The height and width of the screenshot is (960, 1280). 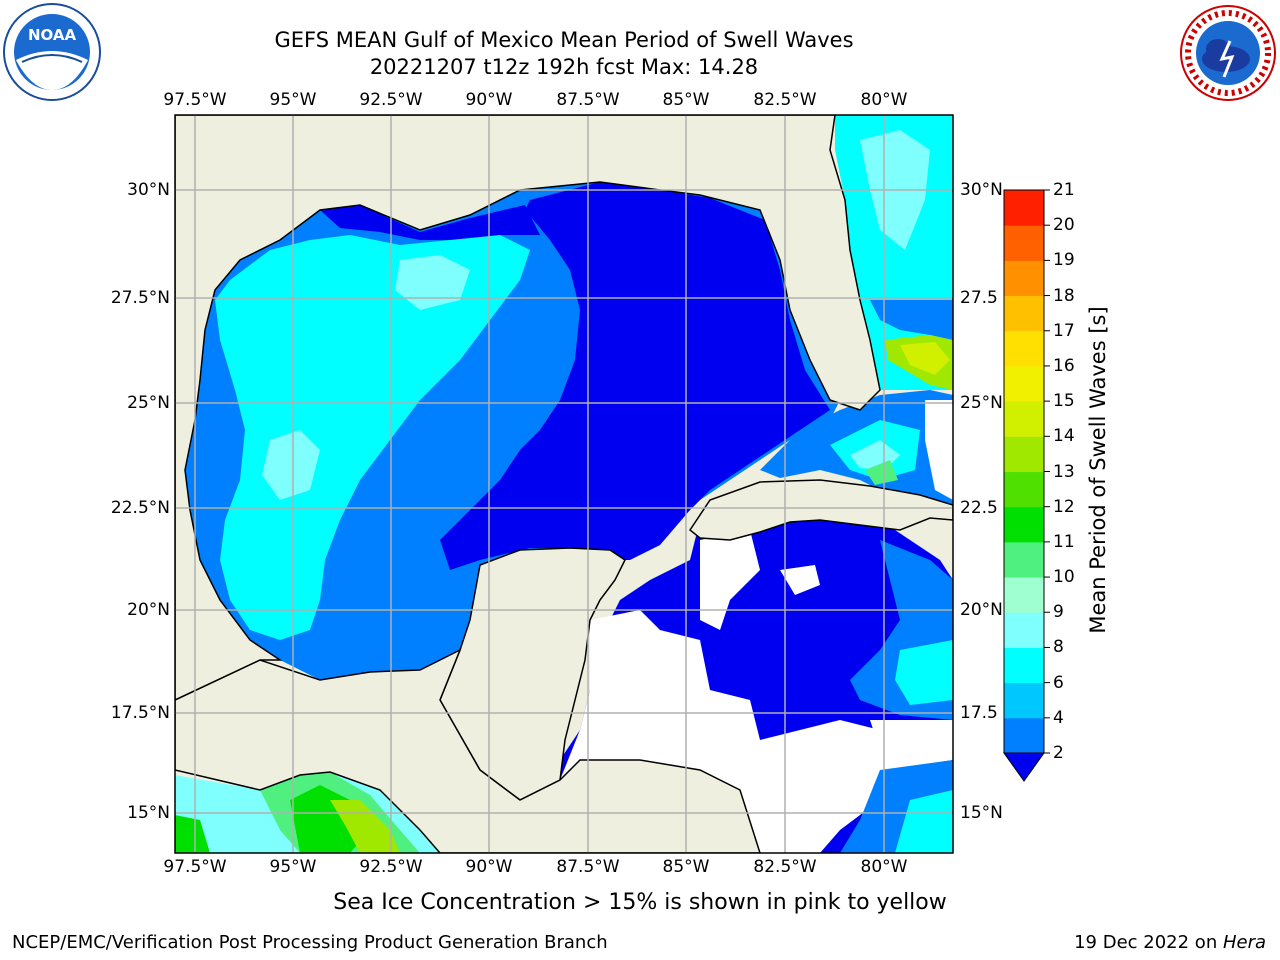 I want to click on lon-label-bottom: 90°W, so click(x=489, y=867).